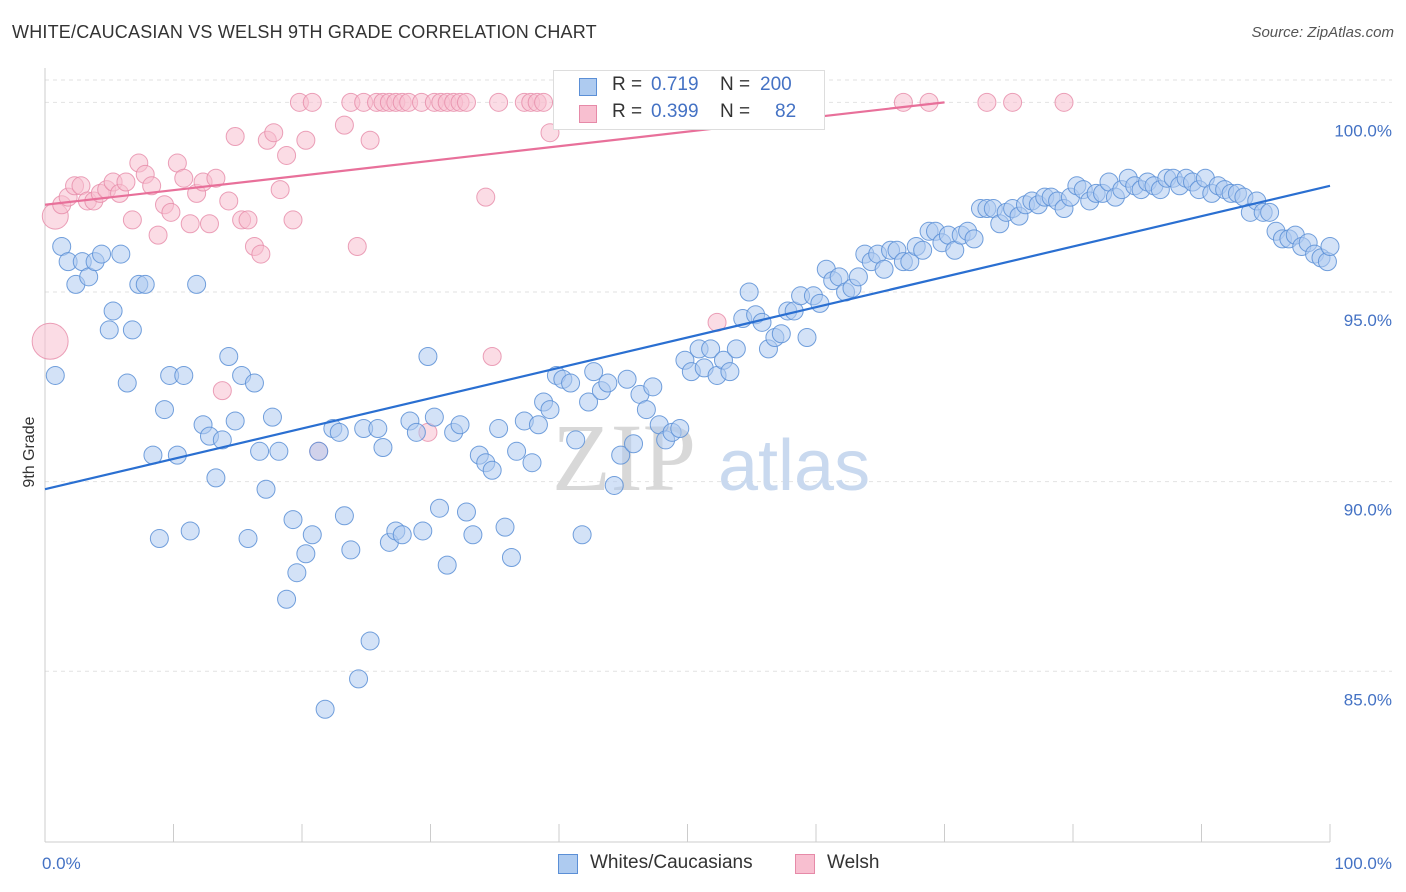 The height and width of the screenshot is (892, 1406). Describe the element at coordinates (627, 84) in the screenshot. I see `legend-r-label: R =` at that location.